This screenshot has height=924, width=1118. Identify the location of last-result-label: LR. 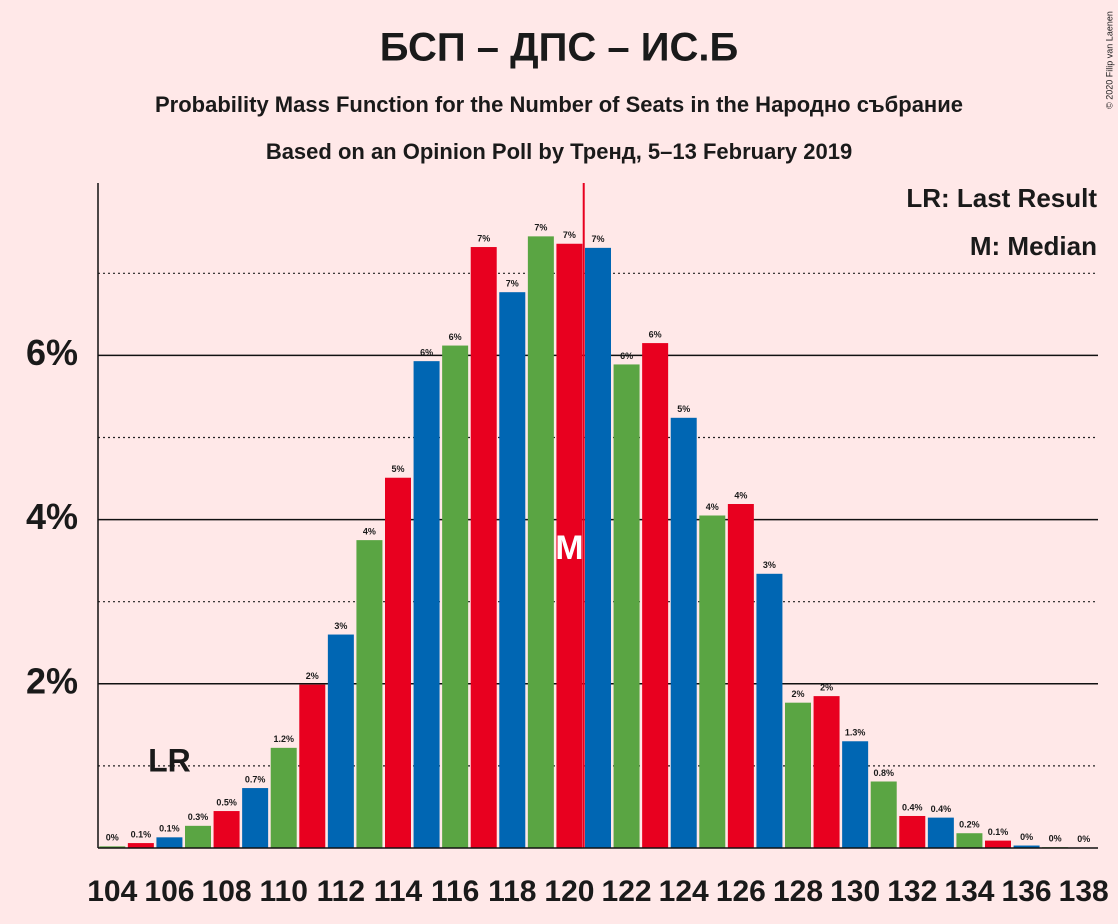
(169, 760).